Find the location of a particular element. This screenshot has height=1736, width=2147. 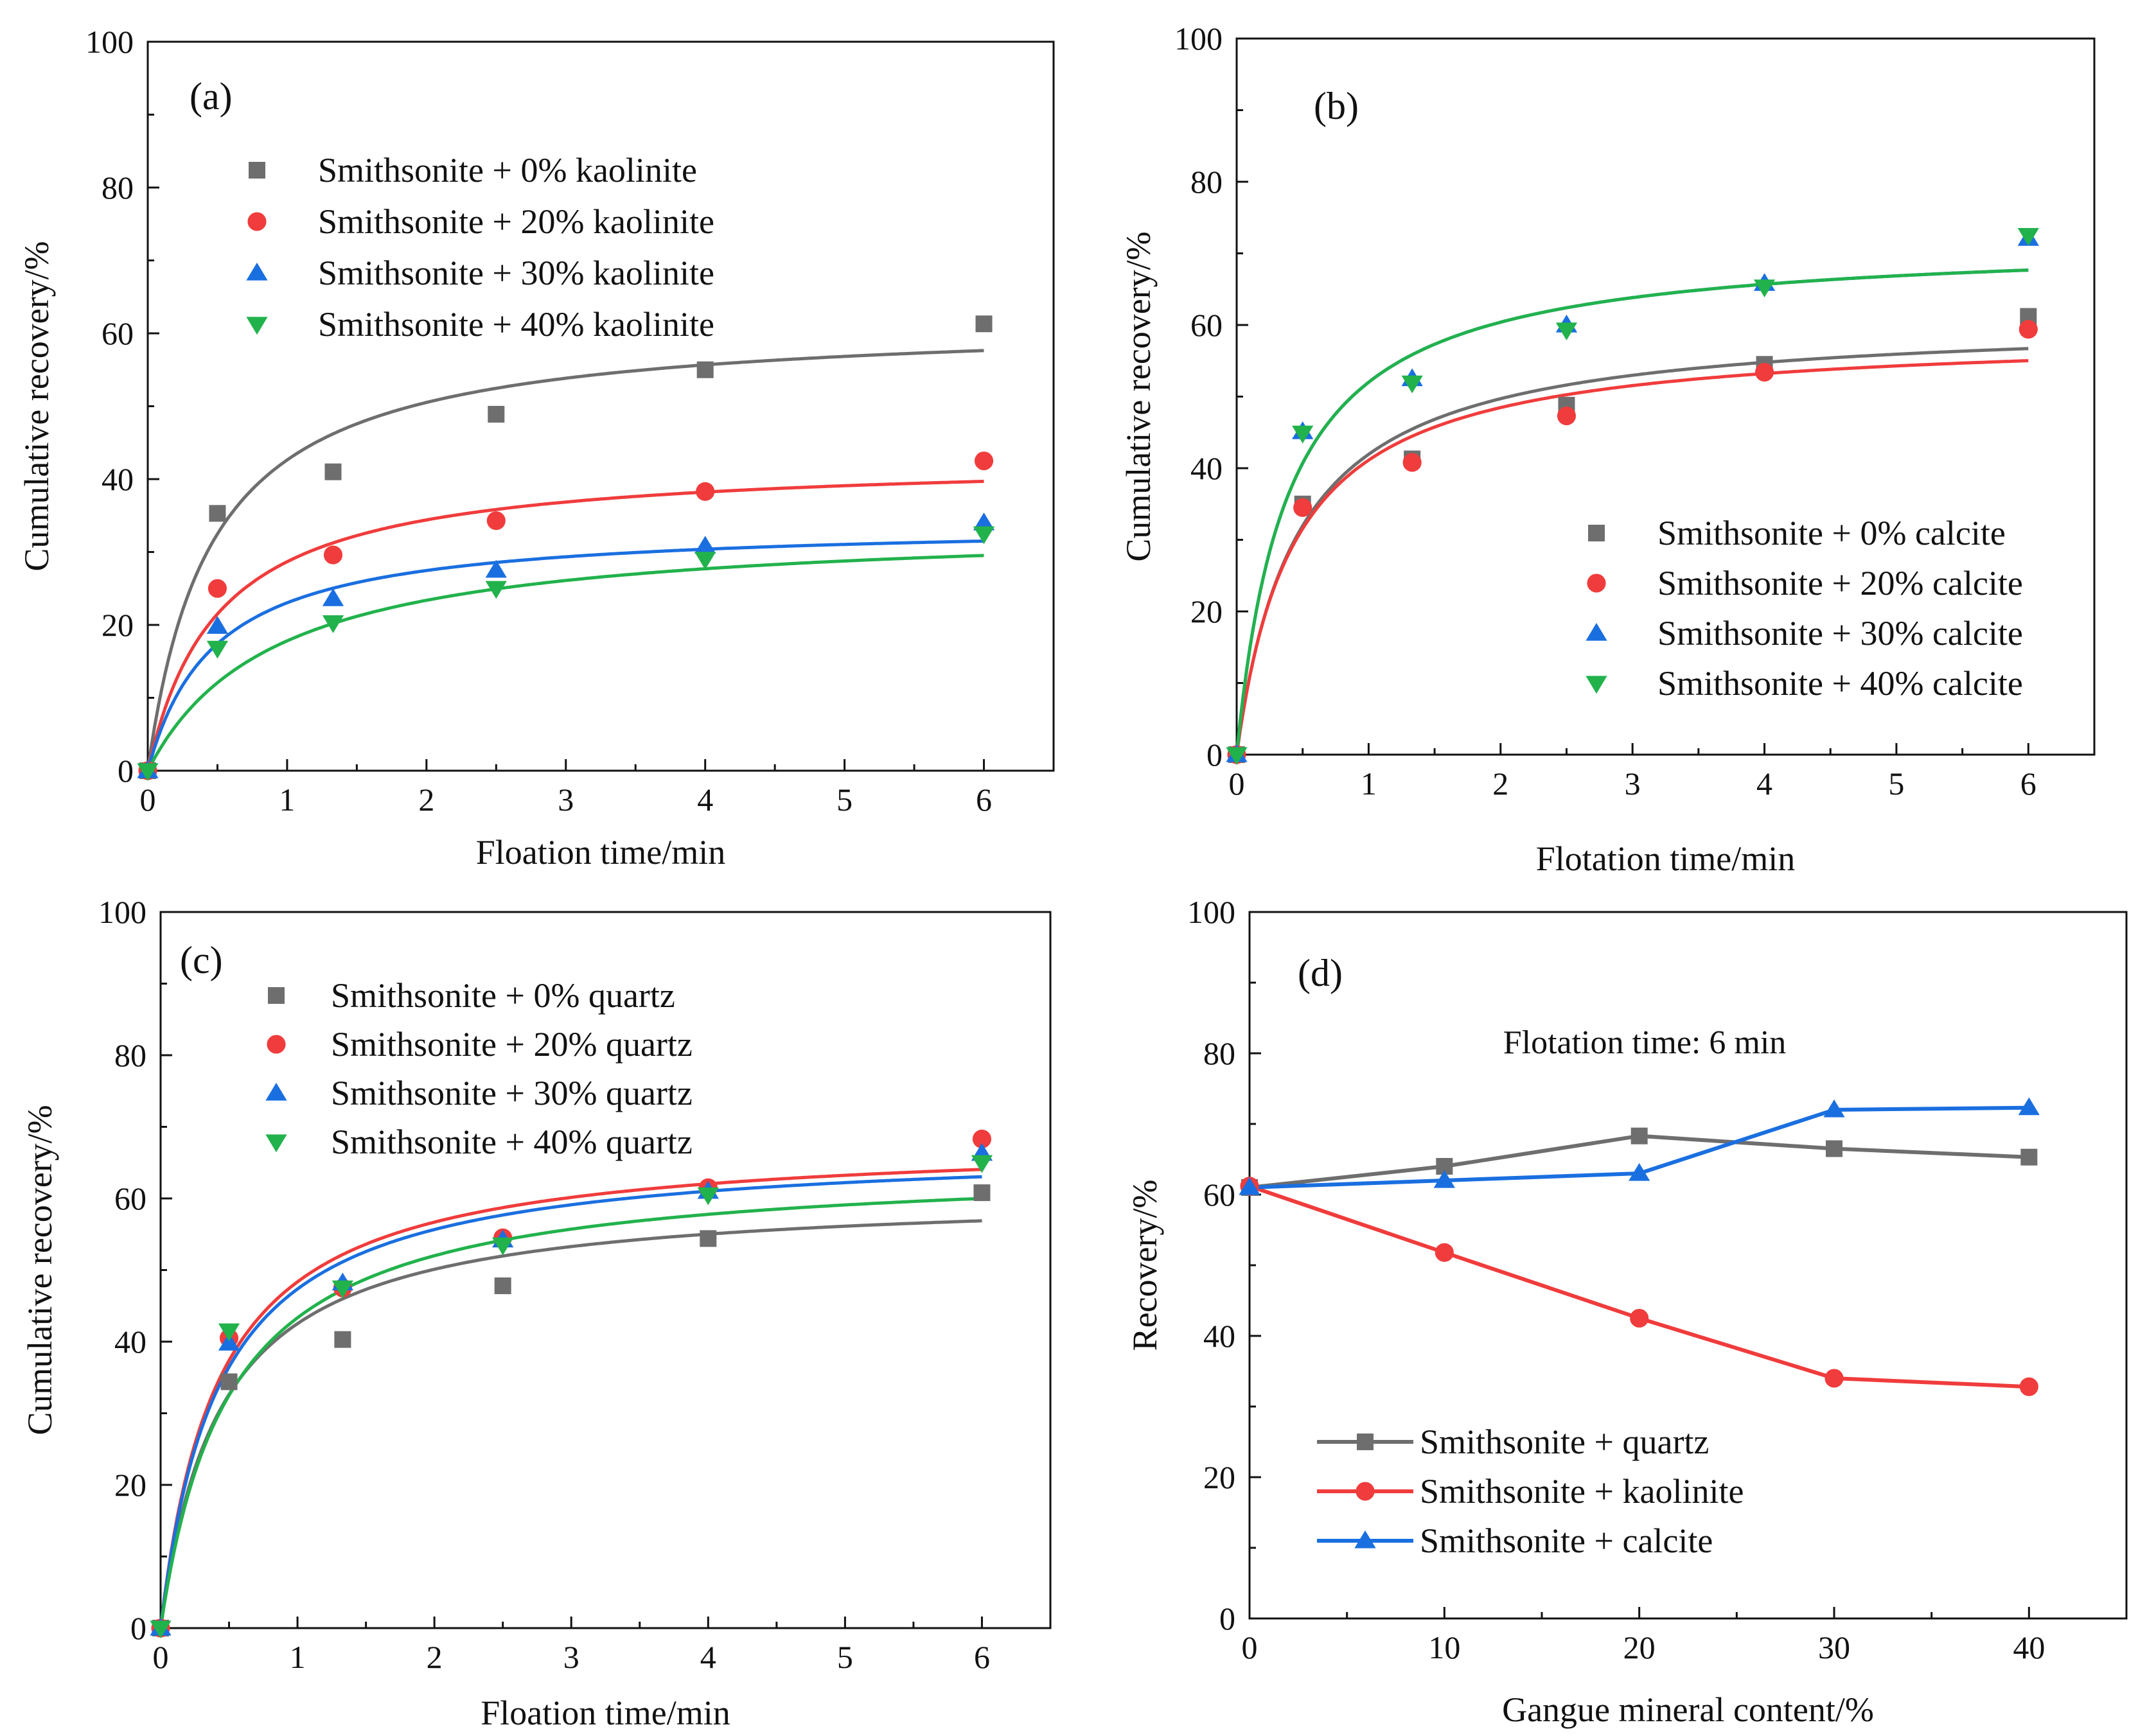

y-axis-title: Recovery/% is located at coordinates (1145, 1265).